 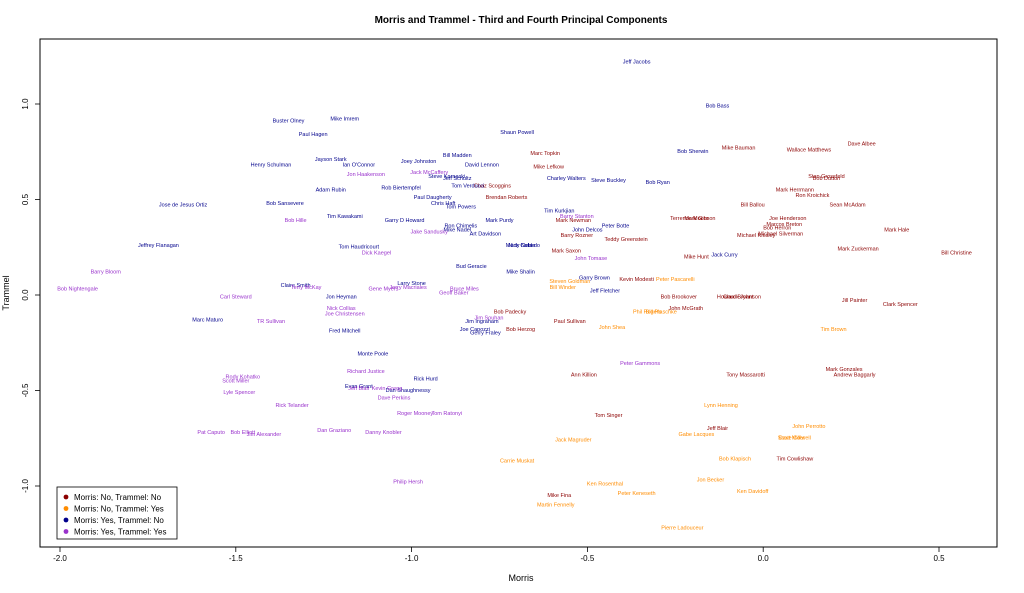 What do you see at coordinates (794, 460) in the screenshot?
I see `point-label: Tim Cowlishaw` at bounding box center [794, 460].